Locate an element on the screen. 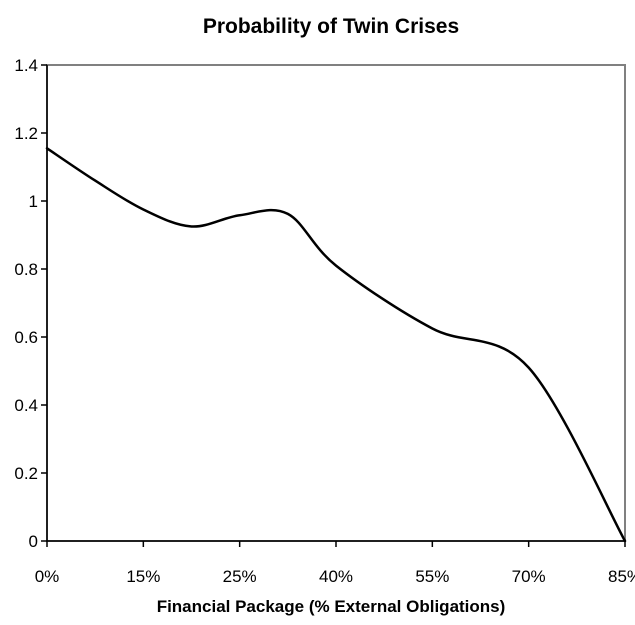  y-tick-label: 1 is located at coordinates (33, 201).